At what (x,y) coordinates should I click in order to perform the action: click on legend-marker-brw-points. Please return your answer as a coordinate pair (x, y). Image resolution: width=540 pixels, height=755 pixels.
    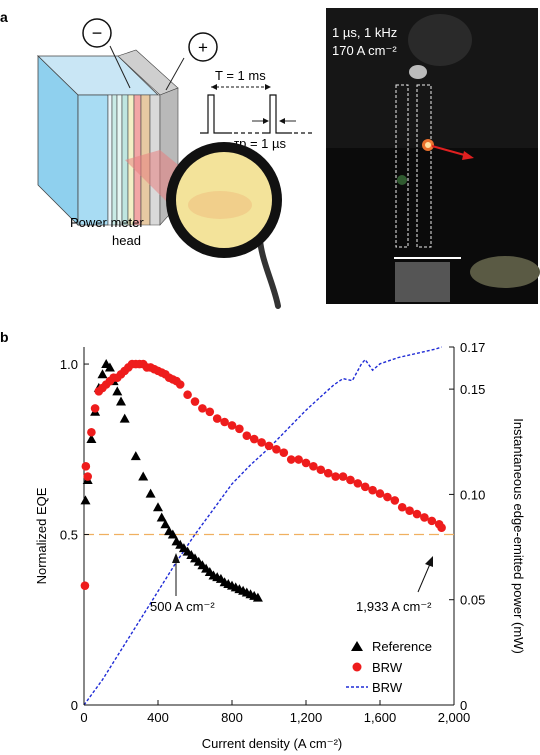
    Looking at the image, I should click on (357, 667).